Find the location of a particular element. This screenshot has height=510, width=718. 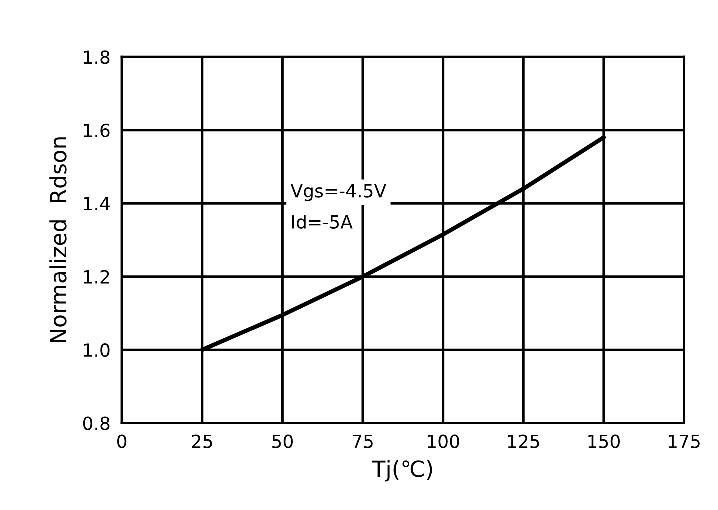

annotation: Vgs=-4.5V is located at coordinates (338, 193).